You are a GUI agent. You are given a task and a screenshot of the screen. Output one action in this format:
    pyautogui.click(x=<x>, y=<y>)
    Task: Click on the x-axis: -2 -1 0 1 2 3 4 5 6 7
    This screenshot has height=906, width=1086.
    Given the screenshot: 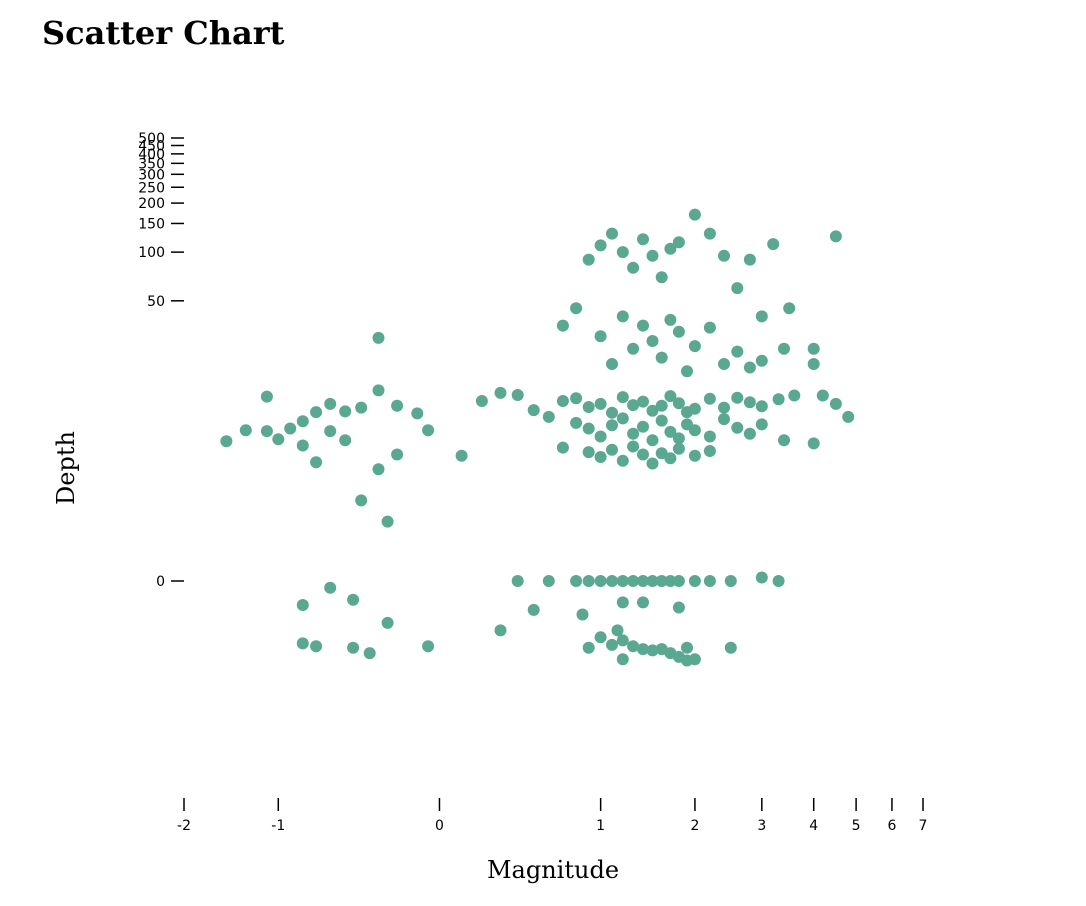 What is the action you would take?
    pyautogui.click(x=552, y=816)
    